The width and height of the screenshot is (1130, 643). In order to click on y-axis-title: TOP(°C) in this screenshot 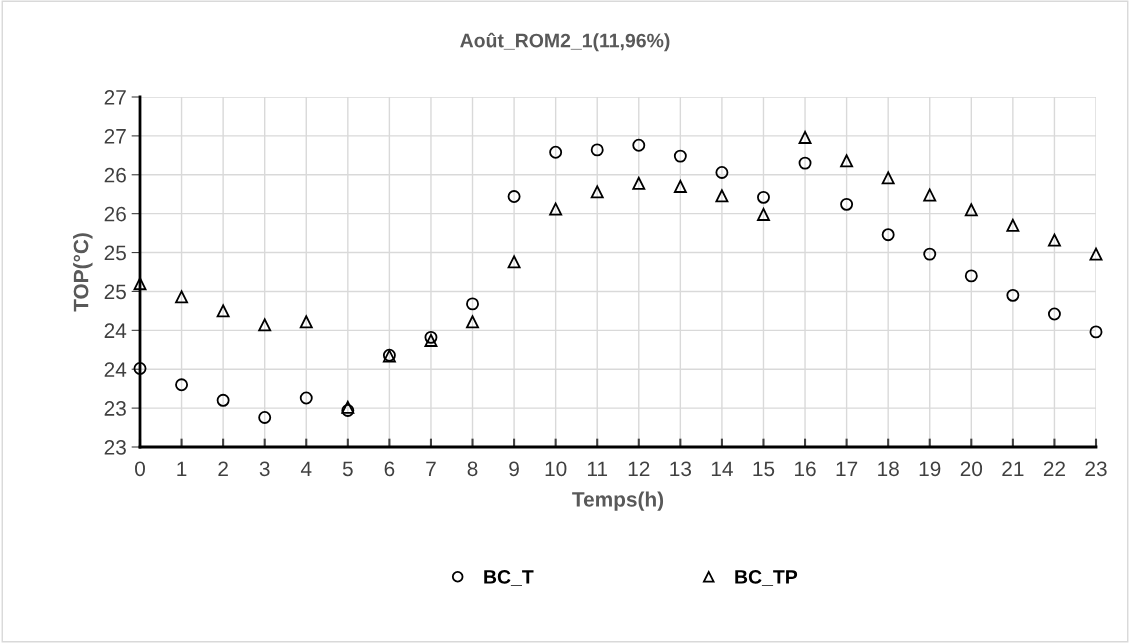, I will do `click(83, 272)`.